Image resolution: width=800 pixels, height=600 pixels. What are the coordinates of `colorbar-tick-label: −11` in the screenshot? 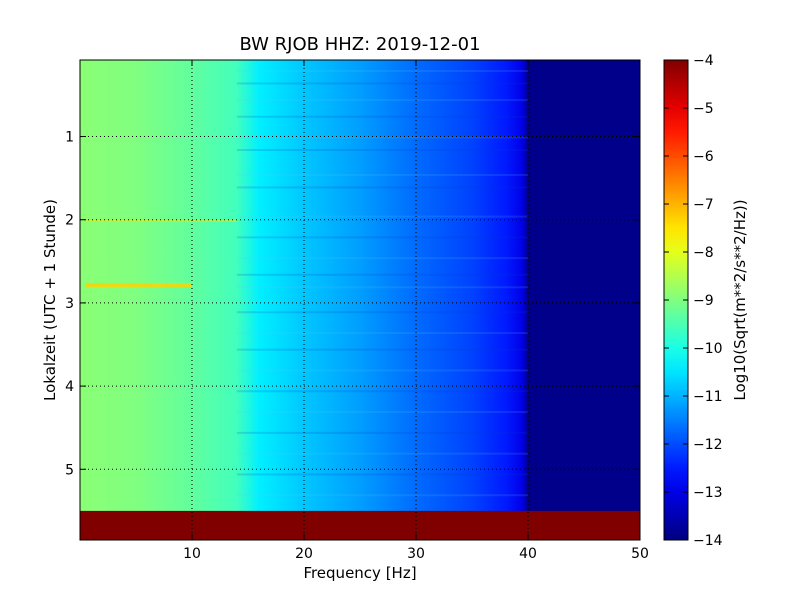 It's located at (708, 397).